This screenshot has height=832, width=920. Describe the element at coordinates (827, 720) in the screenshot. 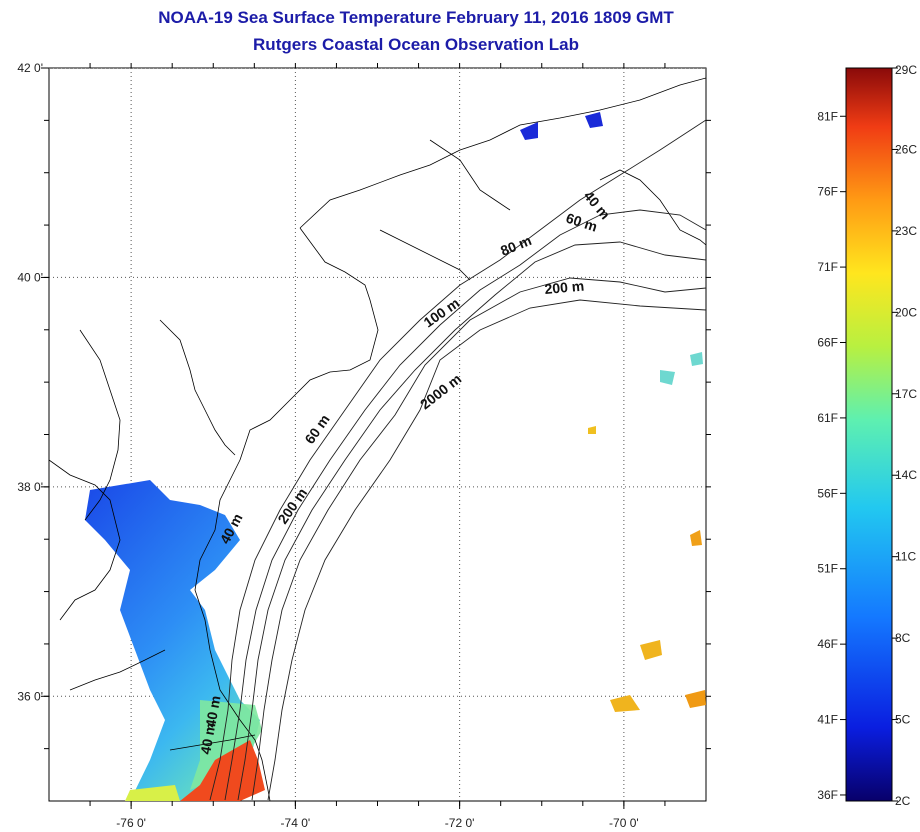

I see `colorbar-fahrenheit-label: 41F` at that location.